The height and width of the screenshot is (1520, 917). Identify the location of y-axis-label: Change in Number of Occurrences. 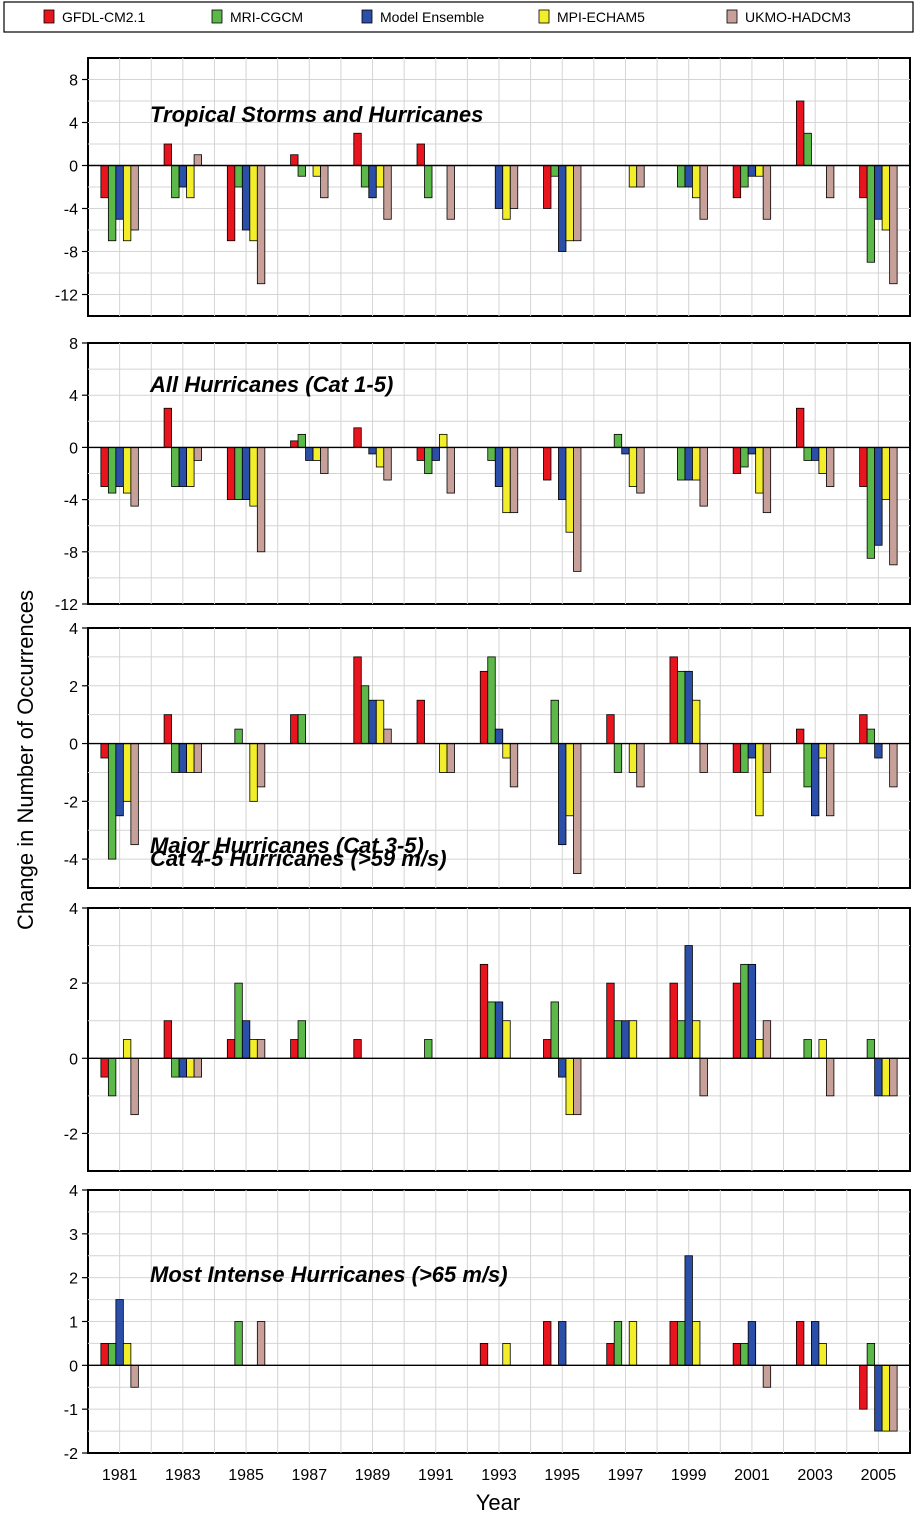
(25, 760).